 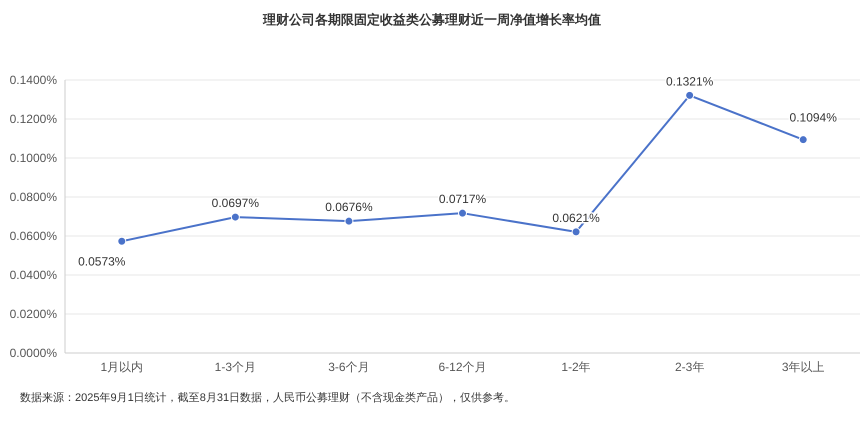 What do you see at coordinates (34, 353) in the screenshot?
I see `y-tick-label: 0.0000%` at bounding box center [34, 353].